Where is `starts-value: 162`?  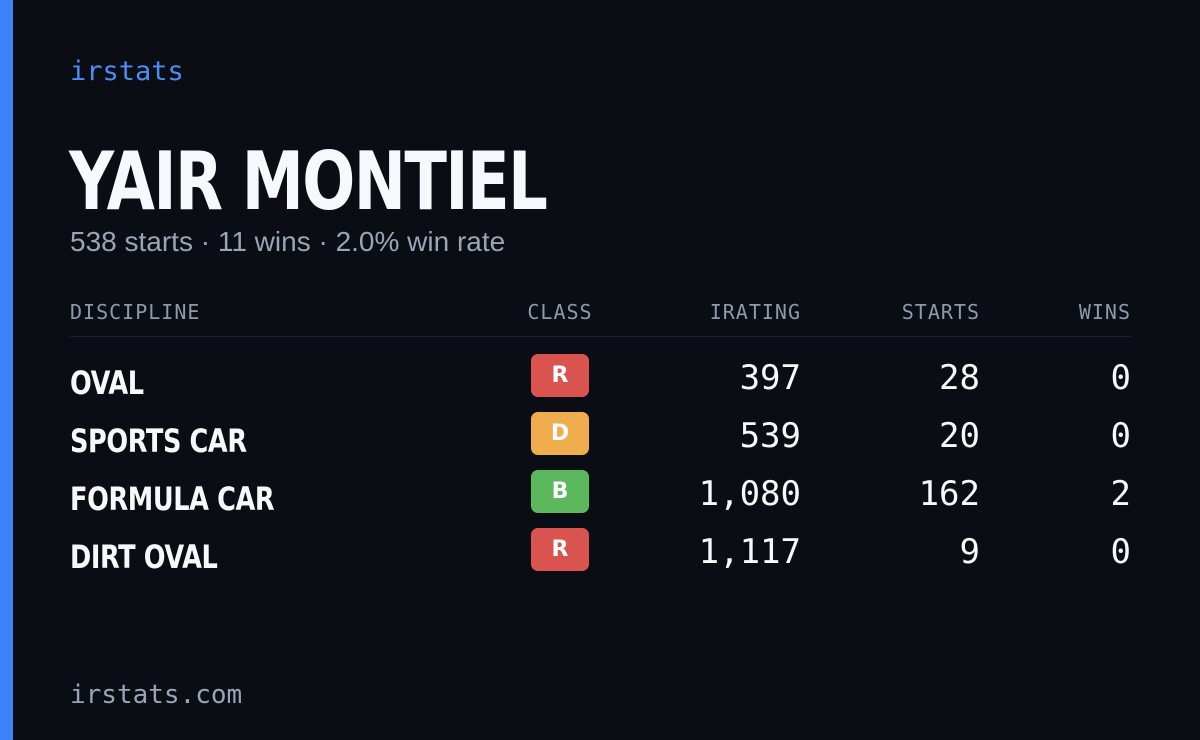
starts-value: 162 is located at coordinates (949, 494).